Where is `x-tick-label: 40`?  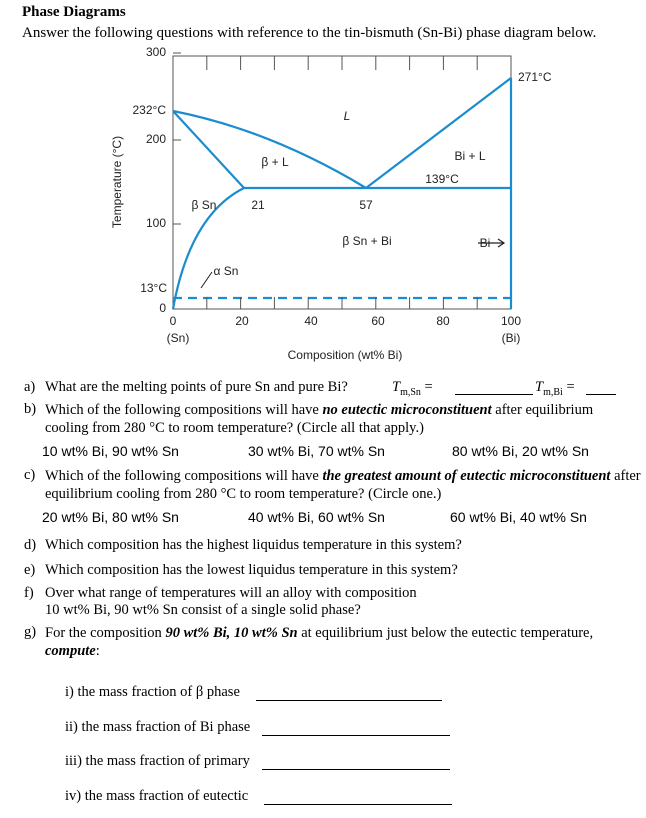 x-tick-label: 40 is located at coordinates (311, 321).